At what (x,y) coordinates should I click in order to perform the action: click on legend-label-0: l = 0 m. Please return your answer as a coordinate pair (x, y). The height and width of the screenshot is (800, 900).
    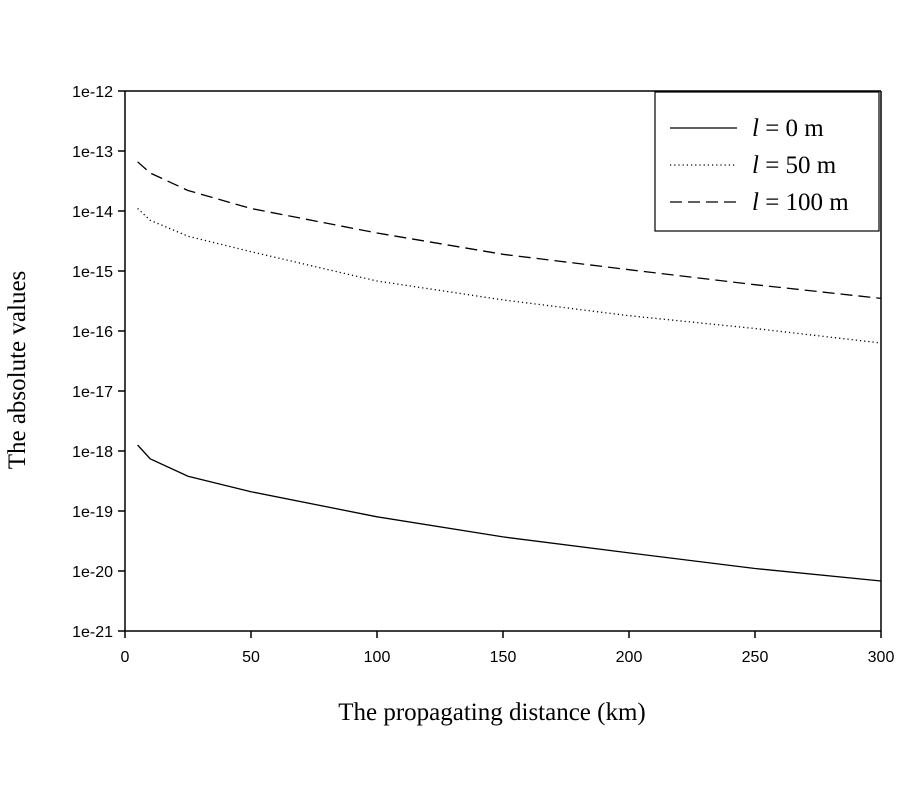
    Looking at the image, I should click on (788, 128).